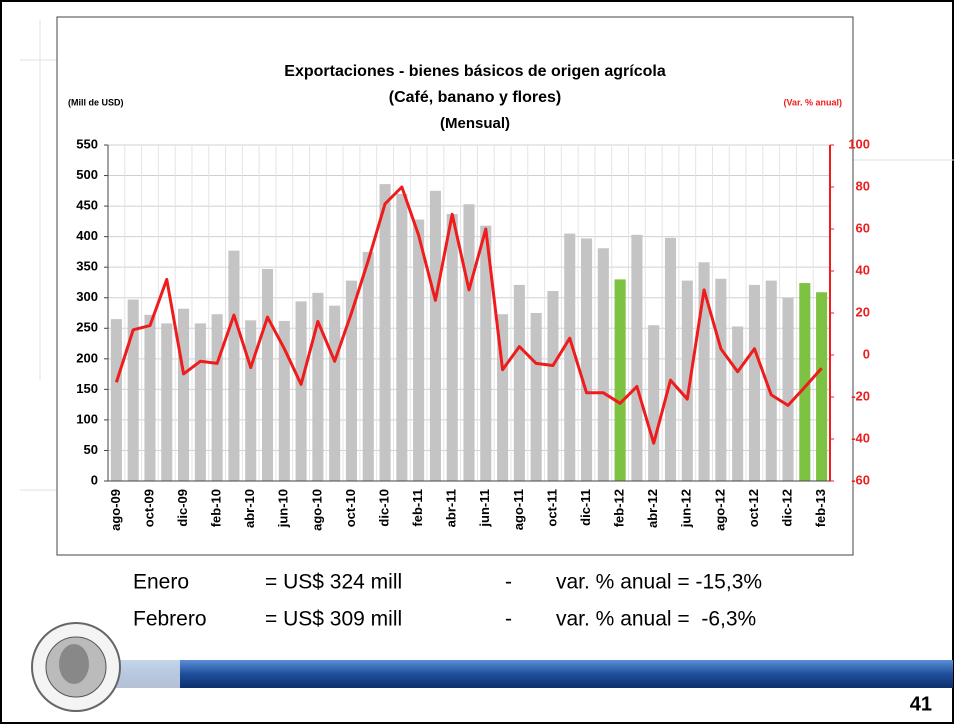 This screenshot has width=954, height=724. What do you see at coordinates (652, 508) in the screenshot?
I see `x-tick-label: abr-12` at bounding box center [652, 508].